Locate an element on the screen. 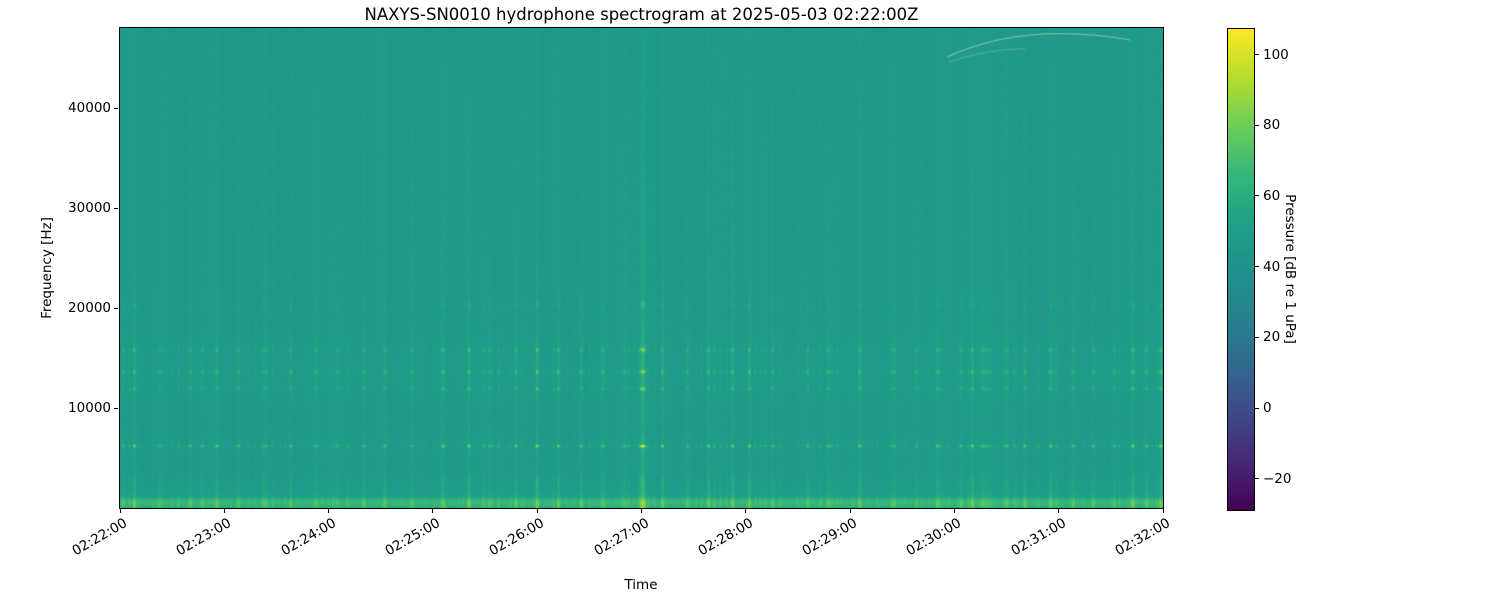 The image size is (1500, 600). colorbar-tick-label: 80 is located at coordinates (1272, 125).